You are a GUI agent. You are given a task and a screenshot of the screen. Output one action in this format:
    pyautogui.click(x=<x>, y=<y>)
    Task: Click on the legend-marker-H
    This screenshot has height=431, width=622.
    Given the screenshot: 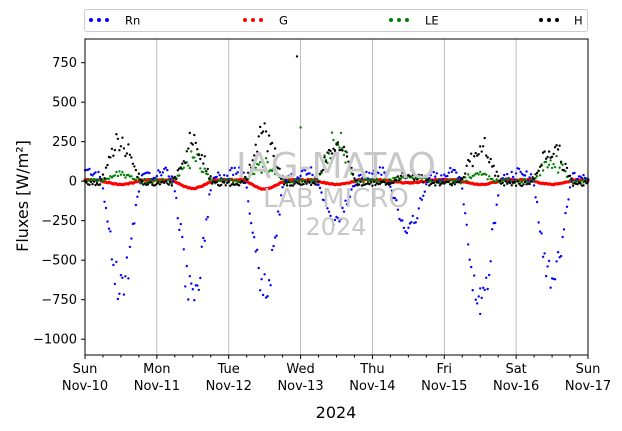 What is the action you would take?
    pyautogui.click(x=557, y=20)
    